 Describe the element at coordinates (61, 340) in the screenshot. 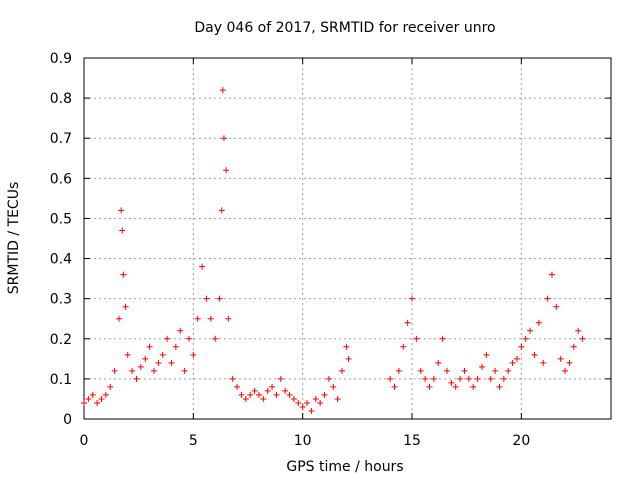

I see `y-tick-label: 0.2` at that location.